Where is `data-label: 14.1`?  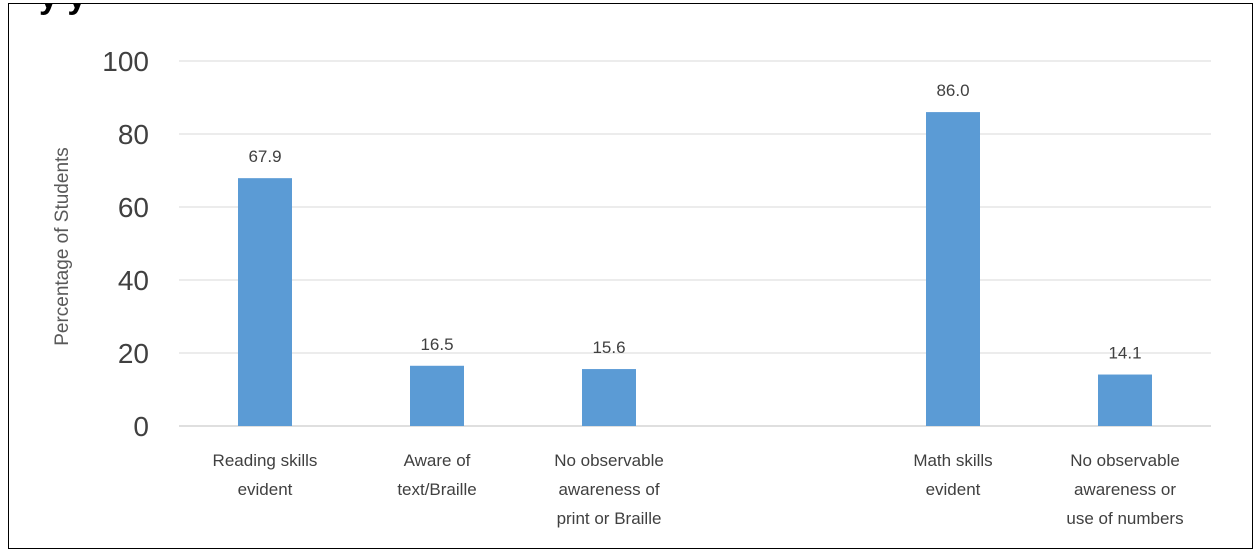 data-label: 14.1 is located at coordinates (1124, 353).